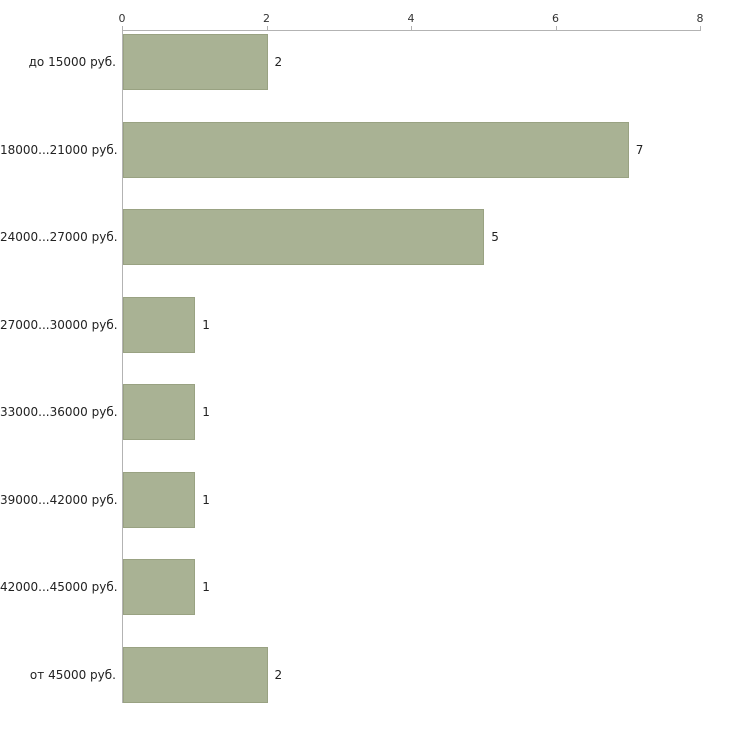 This screenshot has height=730, width=730. What do you see at coordinates (59, 324) in the screenshot?
I see `category-label: 27000...30000 руб.` at bounding box center [59, 324].